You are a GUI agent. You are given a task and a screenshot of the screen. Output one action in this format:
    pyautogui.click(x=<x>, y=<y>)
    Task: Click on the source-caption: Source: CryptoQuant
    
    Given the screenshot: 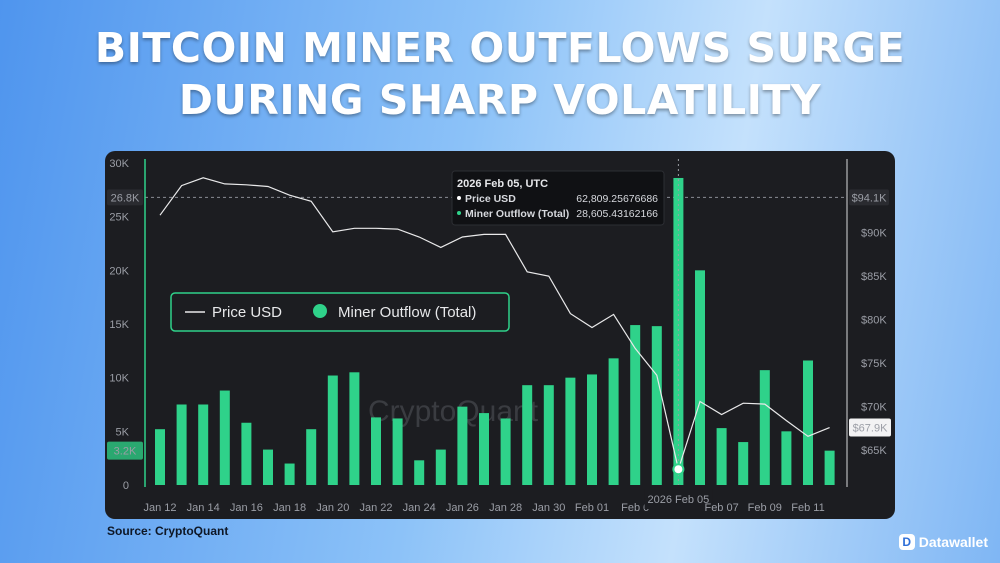 What is the action you would take?
    pyautogui.click(x=168, y=531)
    